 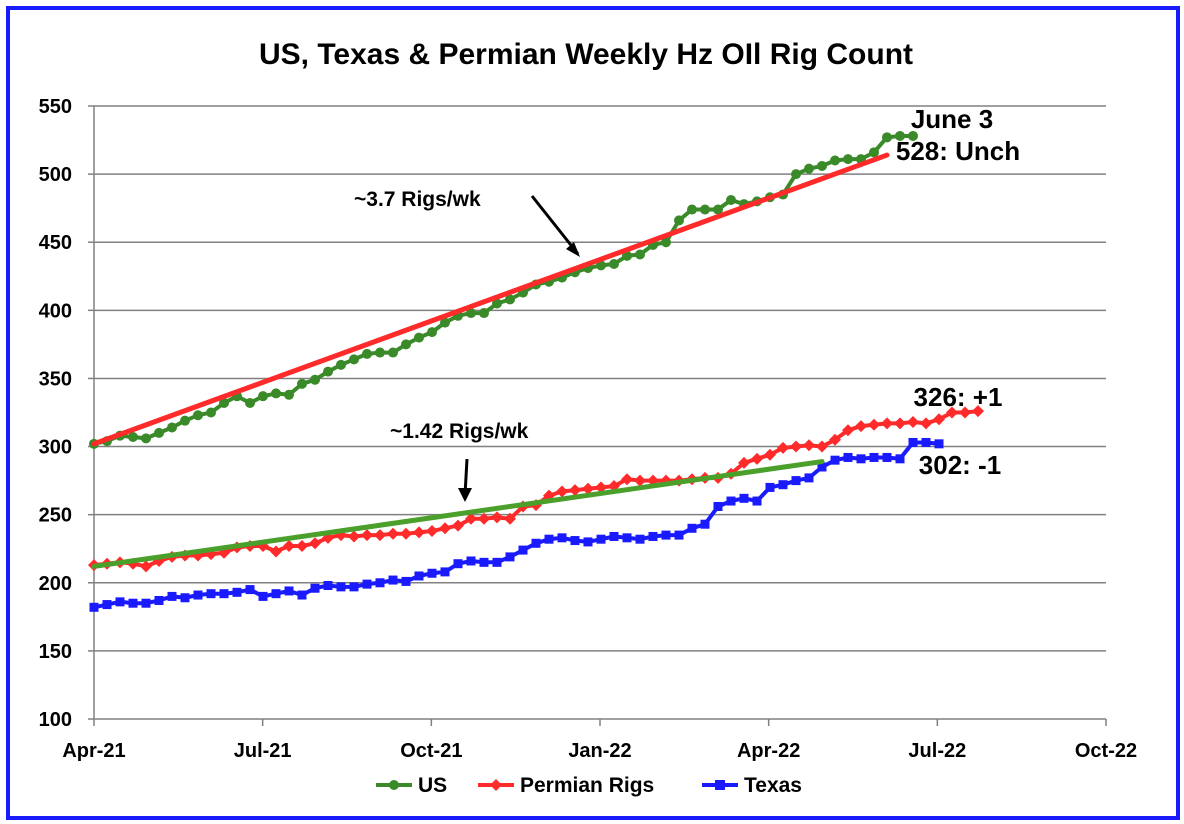 What do you see at coordinates (55, 516) in the screenshot?
I see `y-tick-label: 250` at bounding box center [55, 516].